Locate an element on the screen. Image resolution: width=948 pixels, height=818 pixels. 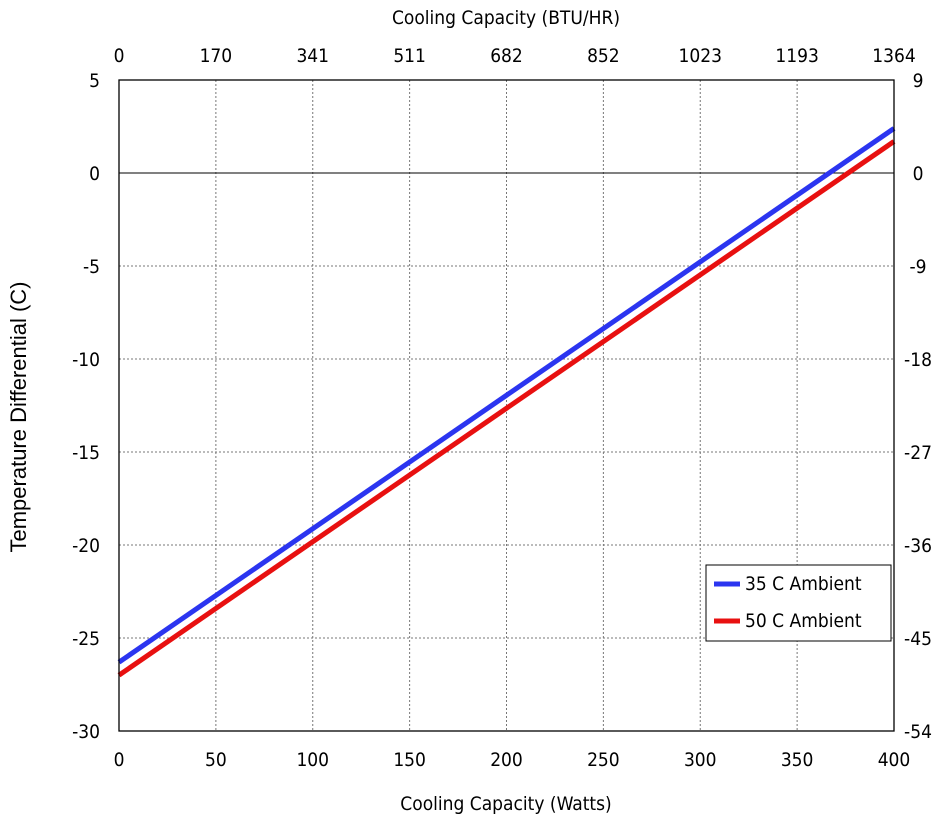
legend: 35 C Ambient 50 C Ambient is located at coordinates (798, 603).